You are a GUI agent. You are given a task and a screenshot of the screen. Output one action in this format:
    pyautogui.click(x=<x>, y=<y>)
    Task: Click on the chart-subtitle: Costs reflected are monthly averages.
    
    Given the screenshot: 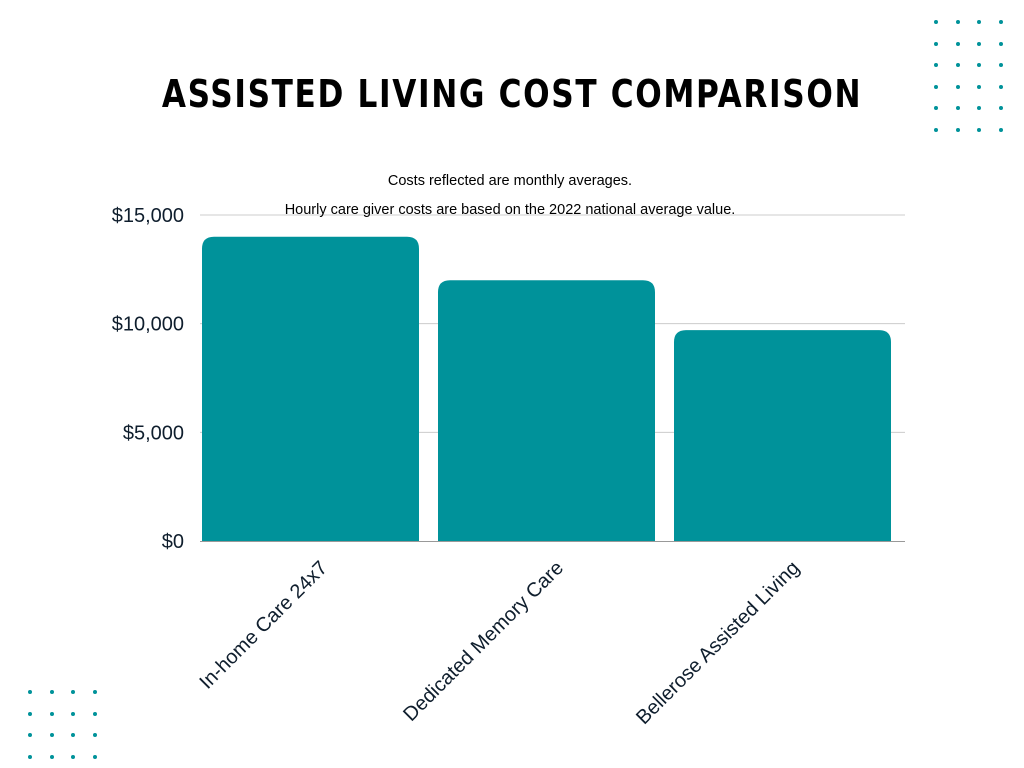 What is the action you would take?
    pyautogui.click(x=510, y=181)
    